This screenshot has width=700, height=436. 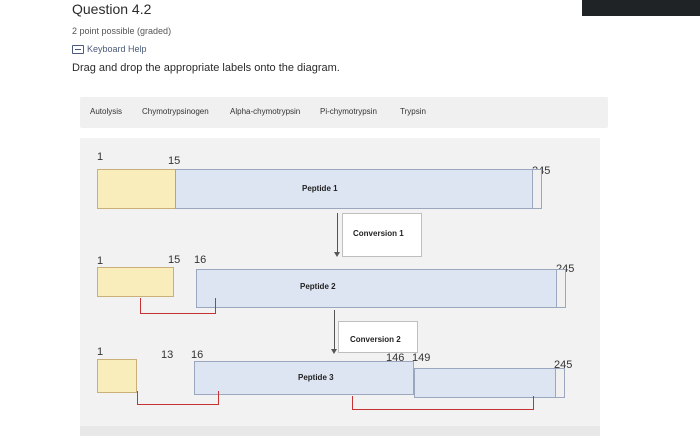 I want to click on row3-cut-b-number: 16, so click(x=197, y=355).